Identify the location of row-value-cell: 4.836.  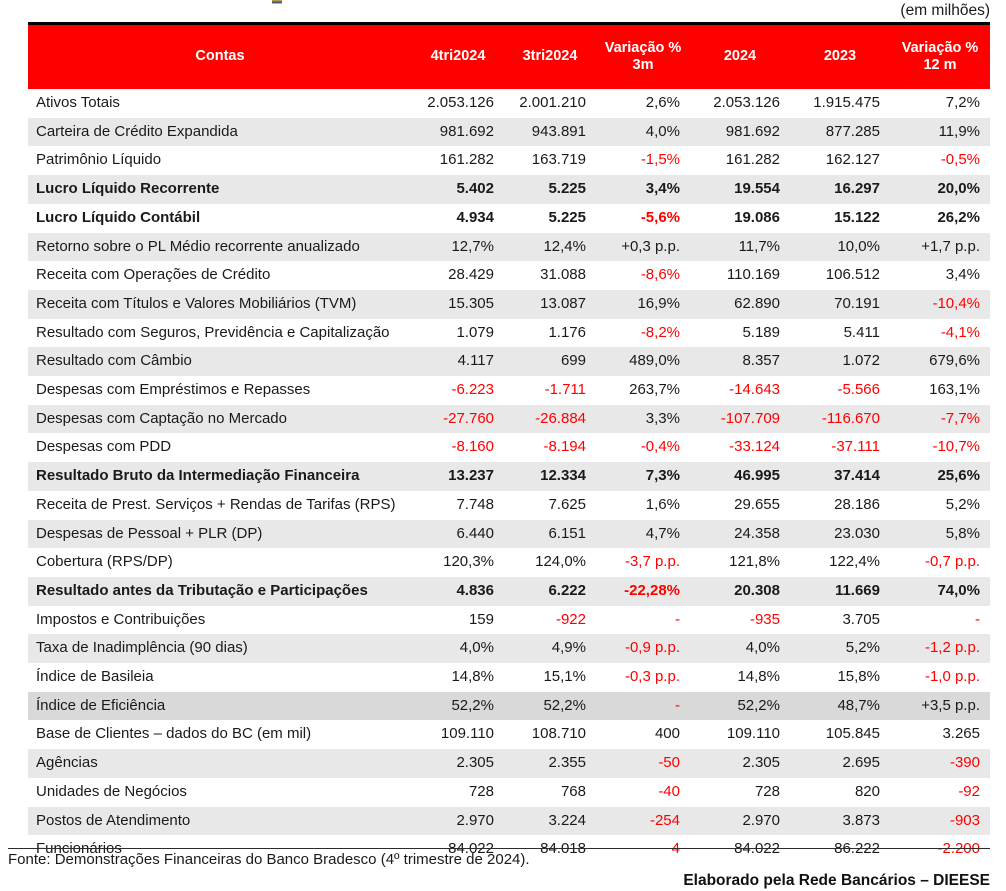
(458, 591).